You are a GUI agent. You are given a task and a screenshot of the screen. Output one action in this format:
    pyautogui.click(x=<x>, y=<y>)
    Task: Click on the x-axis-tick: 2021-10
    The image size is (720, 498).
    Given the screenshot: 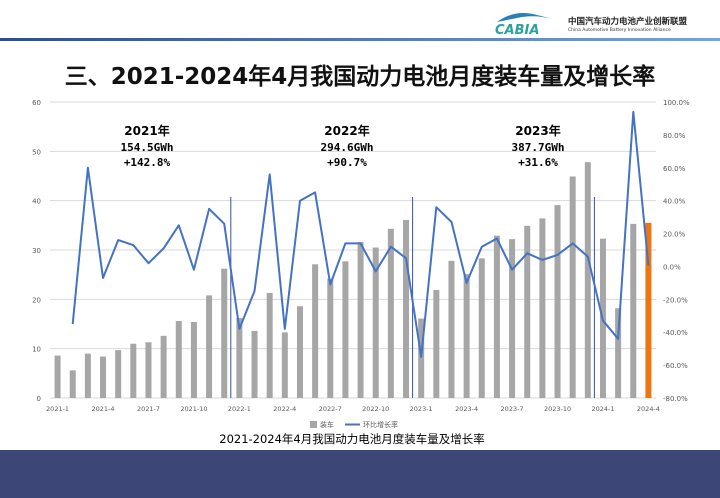 What is the action you would take?
    pyautogui.click(x=193, y=409)
    